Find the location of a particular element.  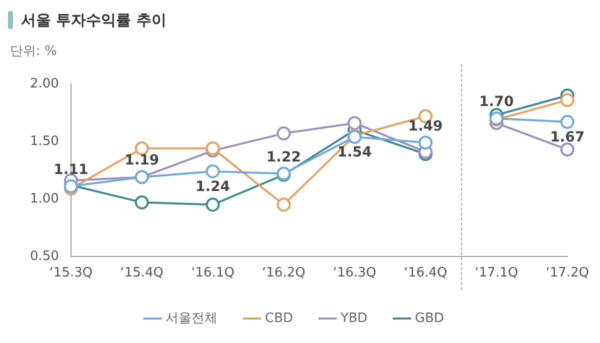

legend-label: CBD is located at coordinates (279, 318).